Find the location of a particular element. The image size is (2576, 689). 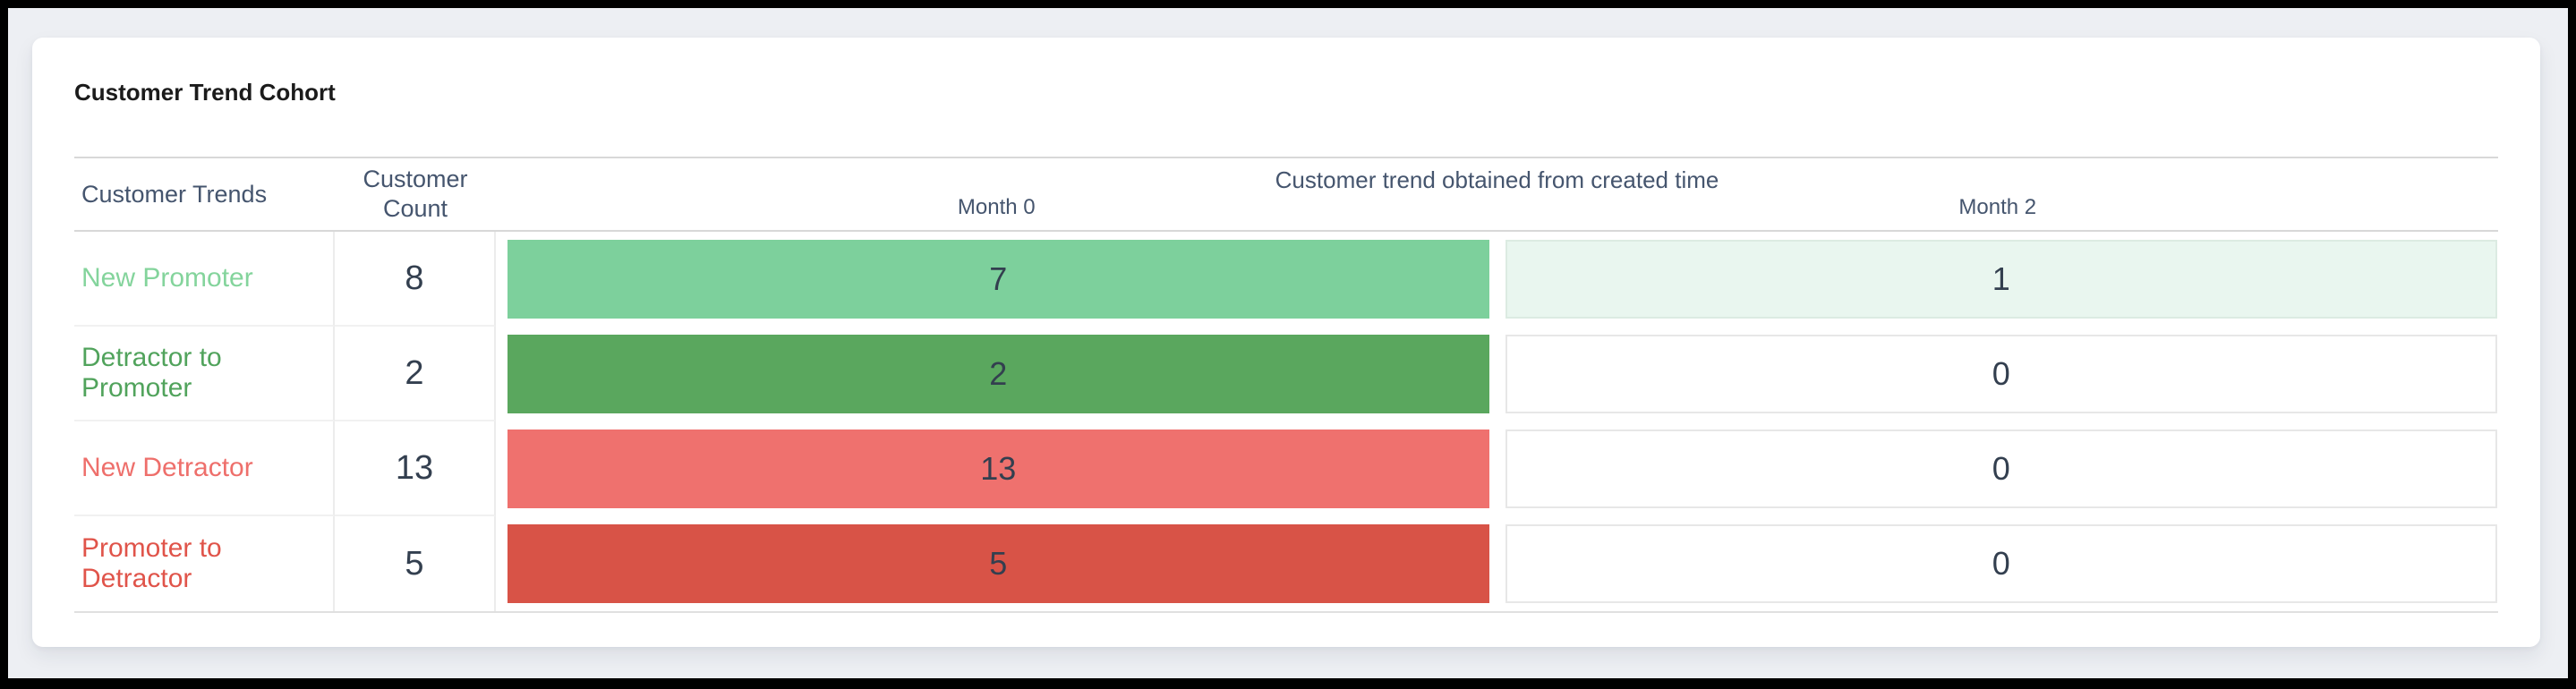

cohort-bar-value: 2 is located at coordinates (998, 374).